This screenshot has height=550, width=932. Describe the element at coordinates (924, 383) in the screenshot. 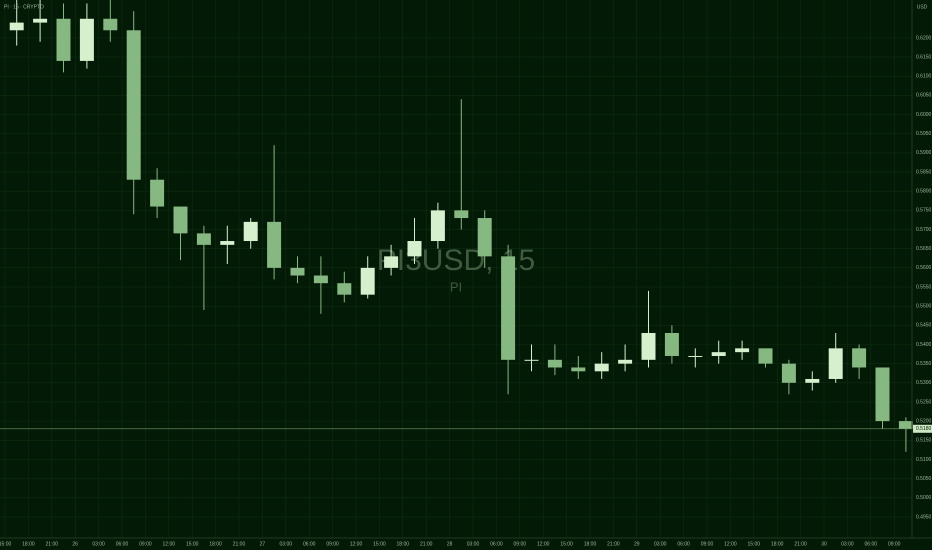

I see `y-tick-label: 0.5300` at that location.